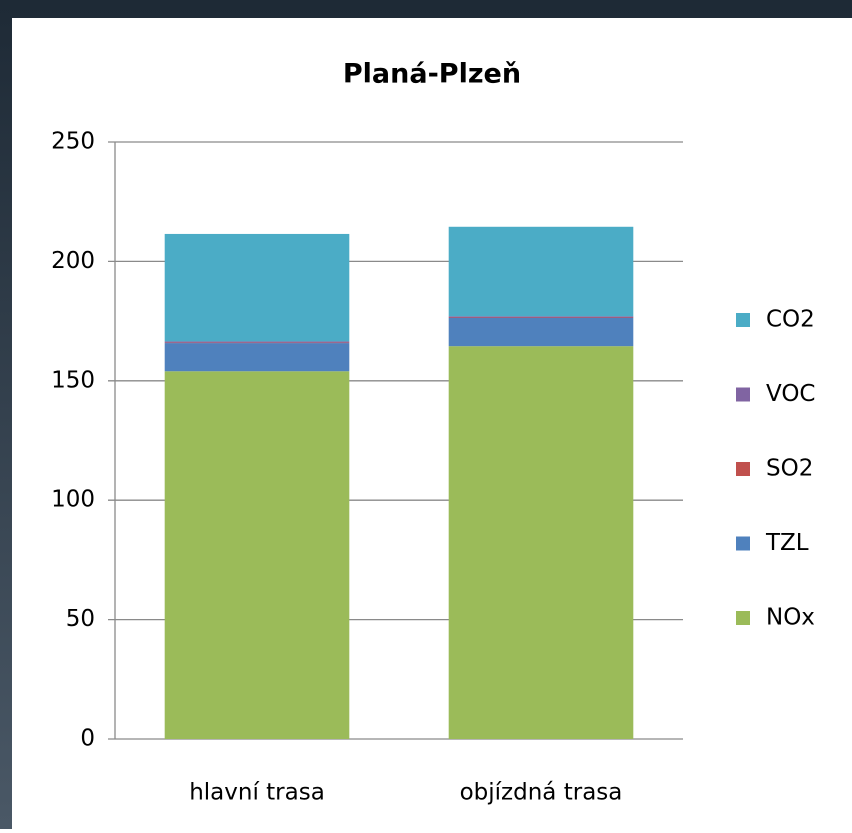 The height and width of the screenshot is (833, 852). Describe the element at coordinates (73, 380) in the screenshot. I see `y-tick-label: 150` at that location.